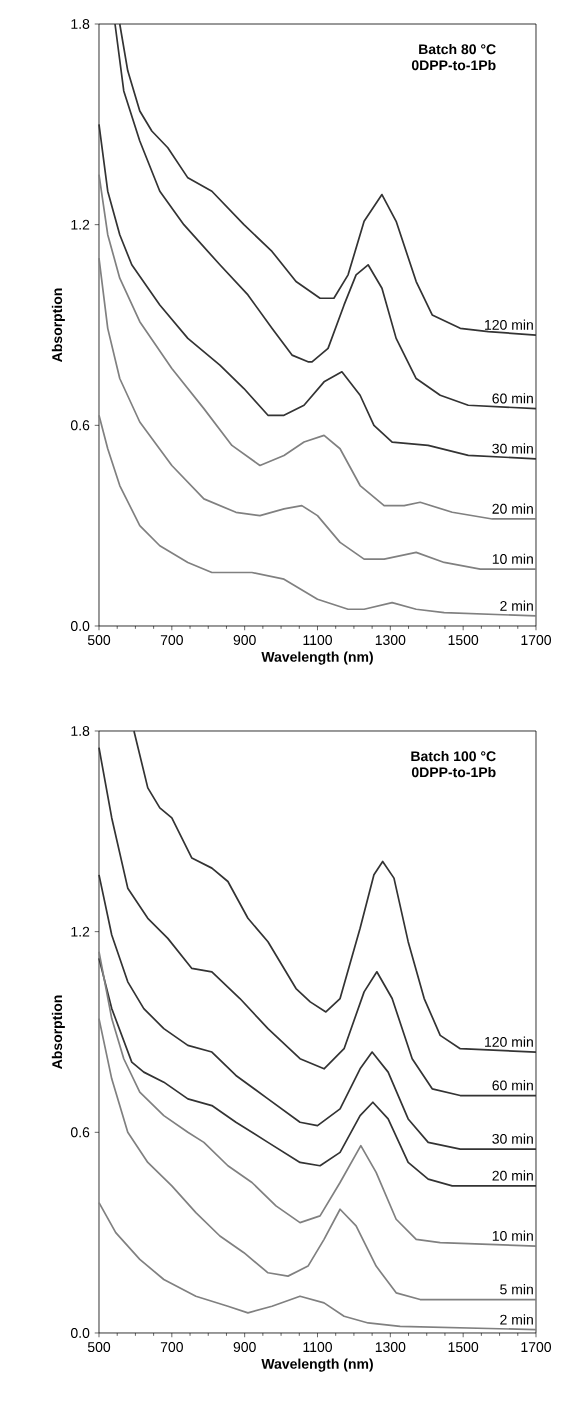 This screenshot has width=562, height=1409. Describe the element at coordinates (516, 1289) in the screenshot. I see `series-label: 5 min` at that location.